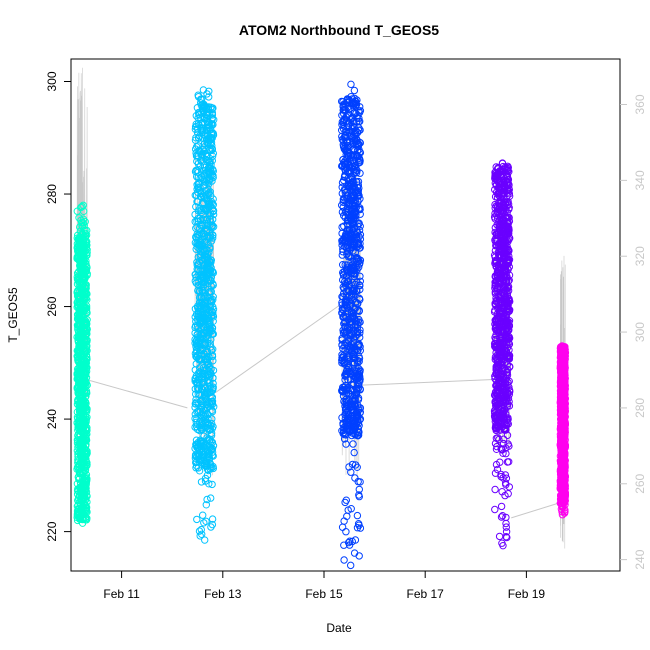  What do you see at coordinates (324, 594) in the screenshot?
I see `x-tick-label: Feb 15` at bounding box center [324, 594].